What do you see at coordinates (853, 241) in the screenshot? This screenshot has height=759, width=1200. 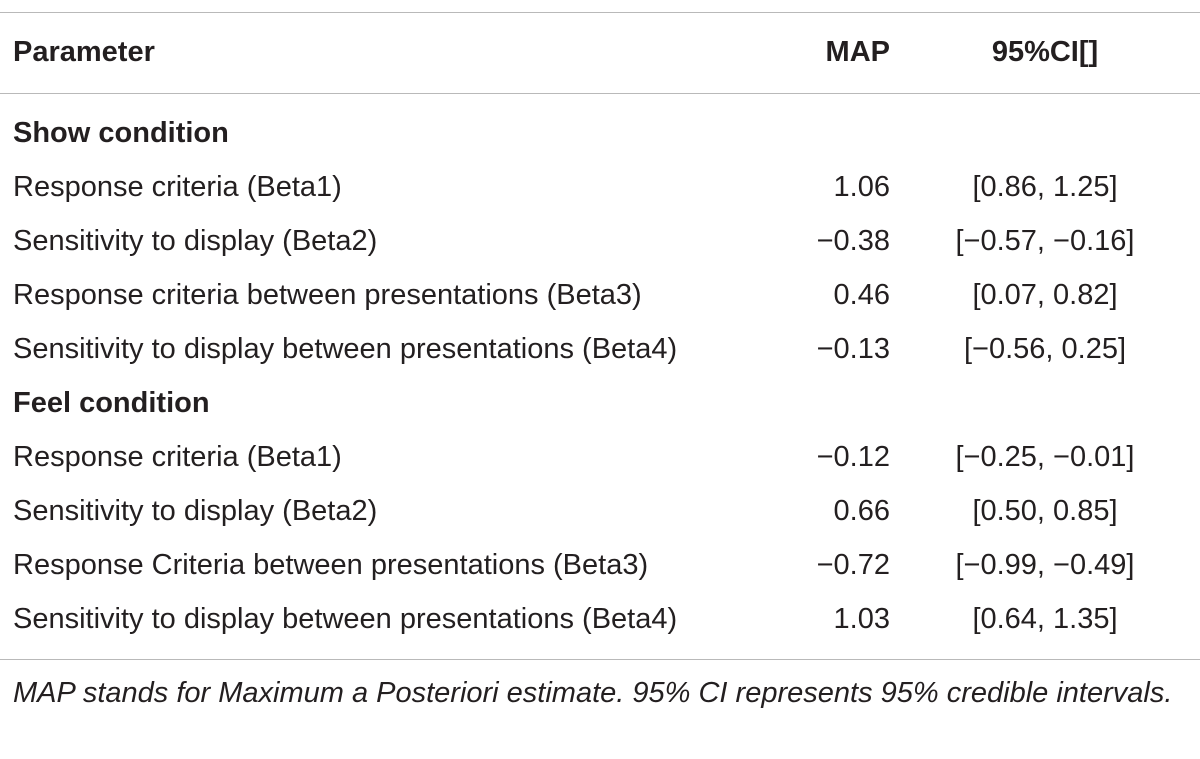 I see `cell-map: −0.38` at bounding box center [853, 241].